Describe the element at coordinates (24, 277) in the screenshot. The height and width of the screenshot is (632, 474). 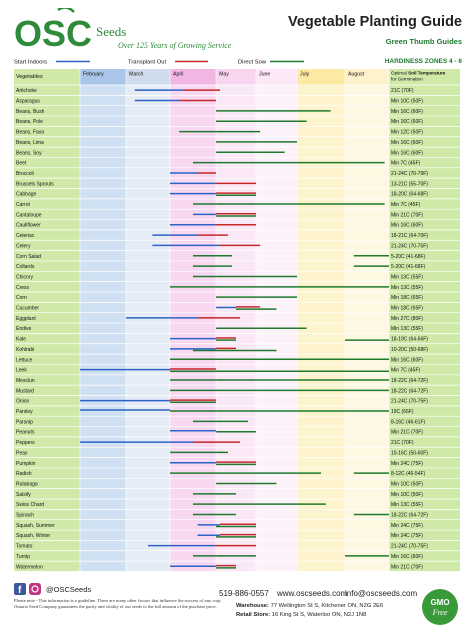
I see `vegetable-name: Chicory` at that location.